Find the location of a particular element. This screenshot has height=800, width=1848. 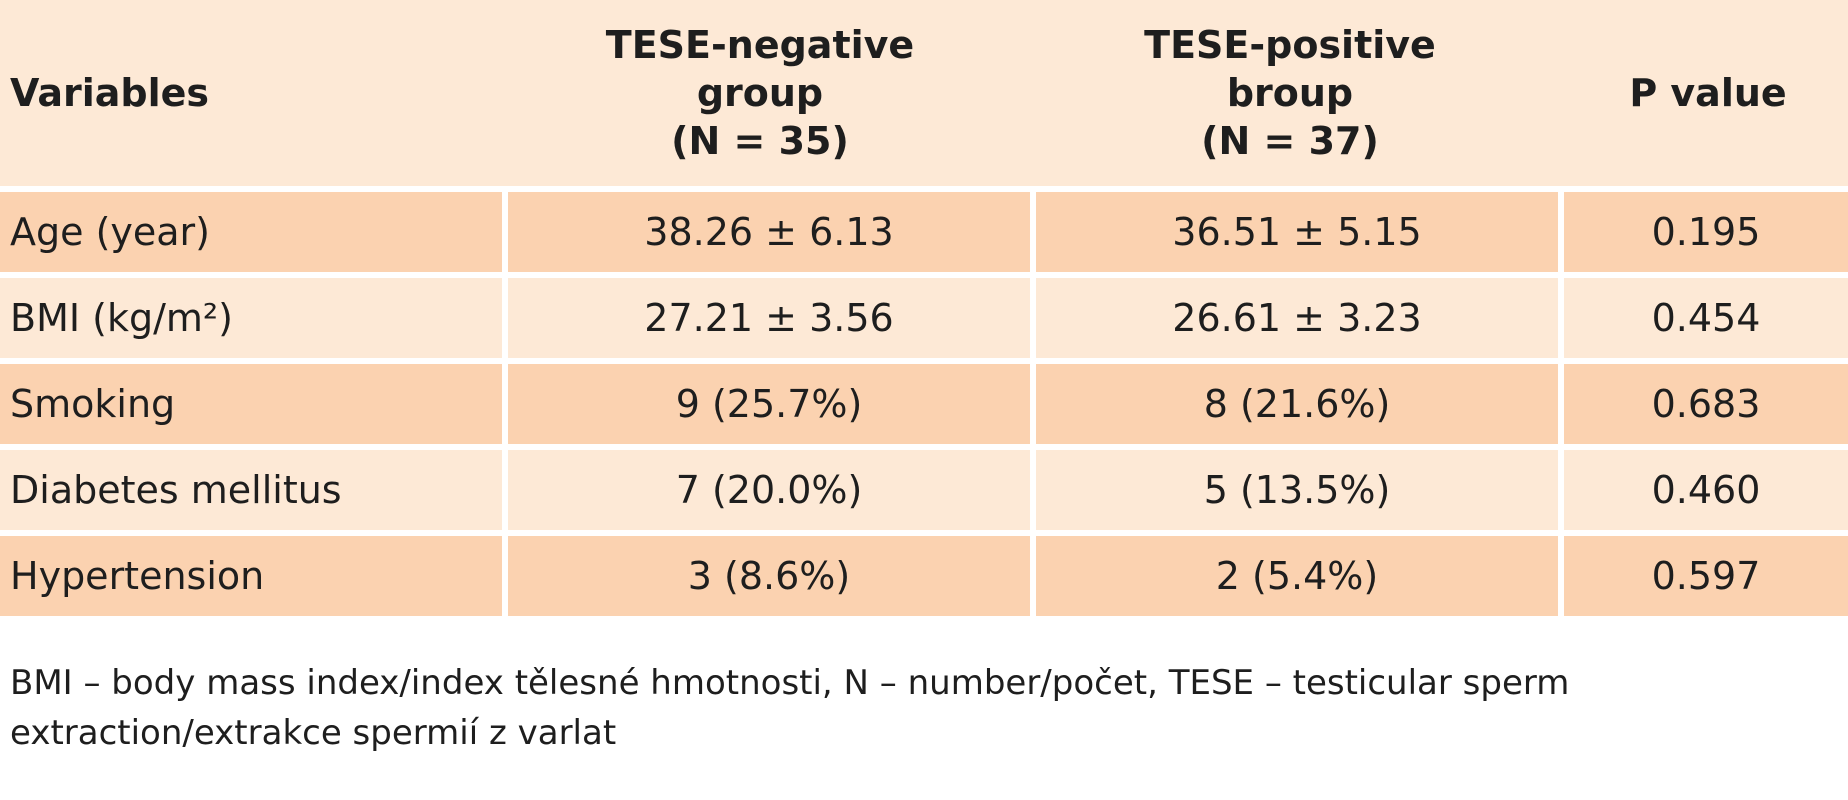

footnote-line-2: extraction/extrakce spermií z varlat is located at coordinates (313, 733).